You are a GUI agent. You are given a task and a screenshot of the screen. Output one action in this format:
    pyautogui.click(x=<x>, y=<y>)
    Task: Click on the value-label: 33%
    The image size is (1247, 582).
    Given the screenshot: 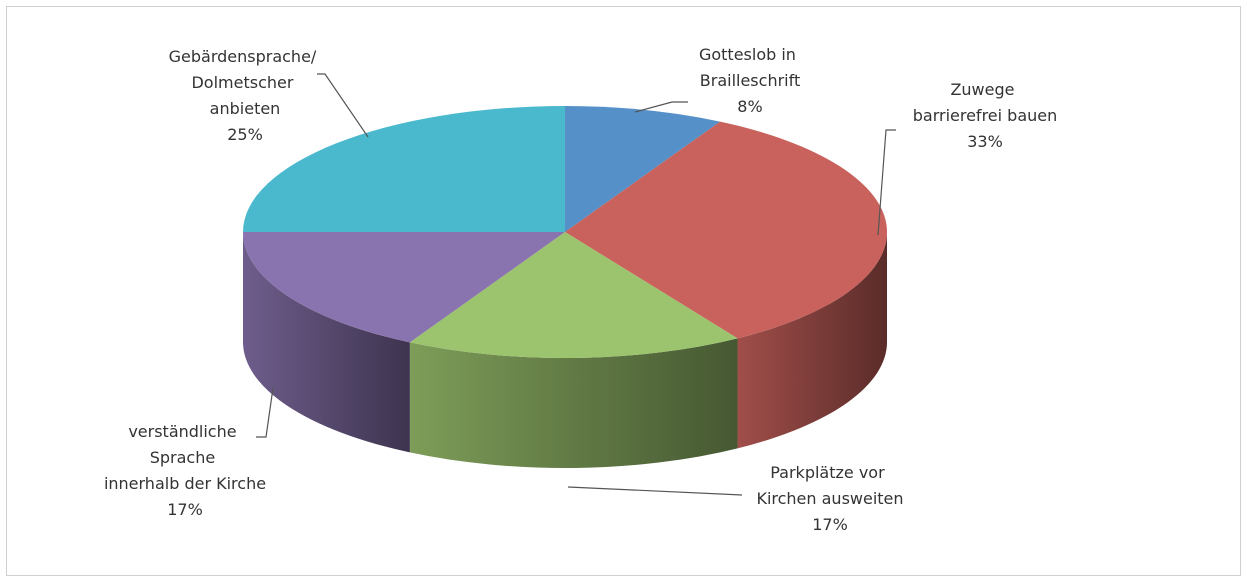 What is the action you would take?
    pyautogui.click(x=985, y=141)
    